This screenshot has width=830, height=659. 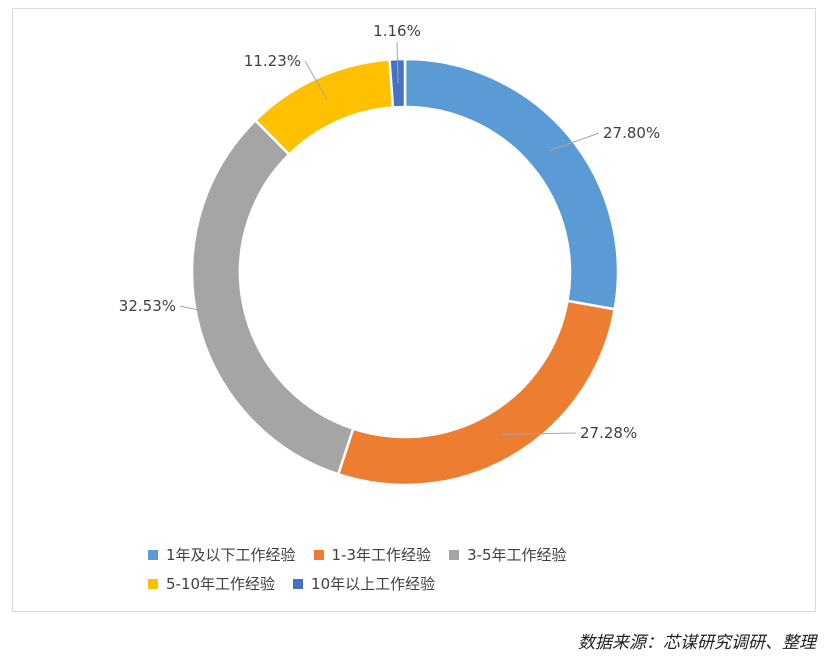 I want to click on legend-label-4: 10年以上工作经验, so click(x=373, y=584).